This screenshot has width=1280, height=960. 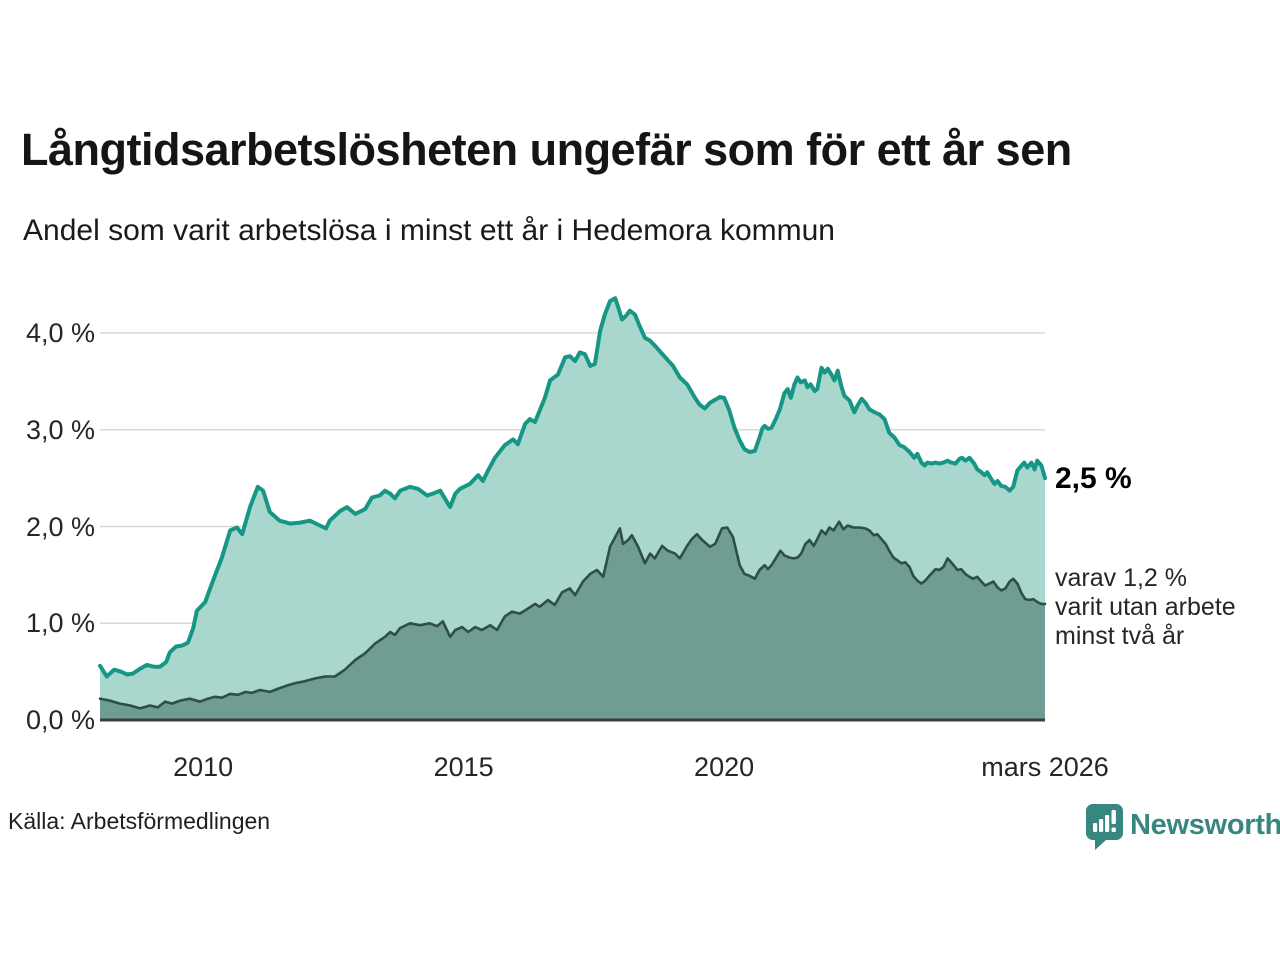 What do you see at coordinates (1121, 578) in the screenshot?
I see `annotation-line-1: varav 1,2 %` at bounding box center [1121, 578].